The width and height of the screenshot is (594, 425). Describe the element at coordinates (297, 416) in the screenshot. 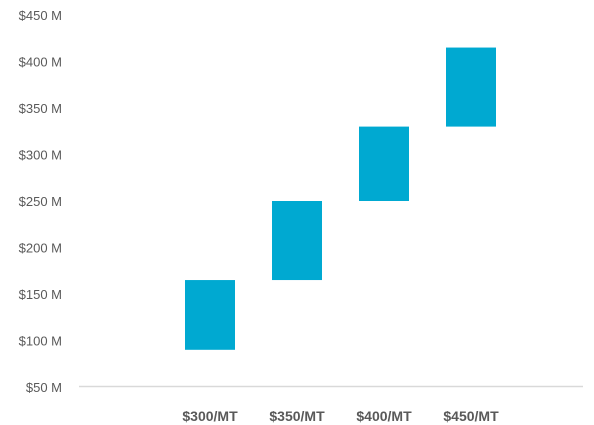

I see `x-tick-label: $350/MT` at that location.